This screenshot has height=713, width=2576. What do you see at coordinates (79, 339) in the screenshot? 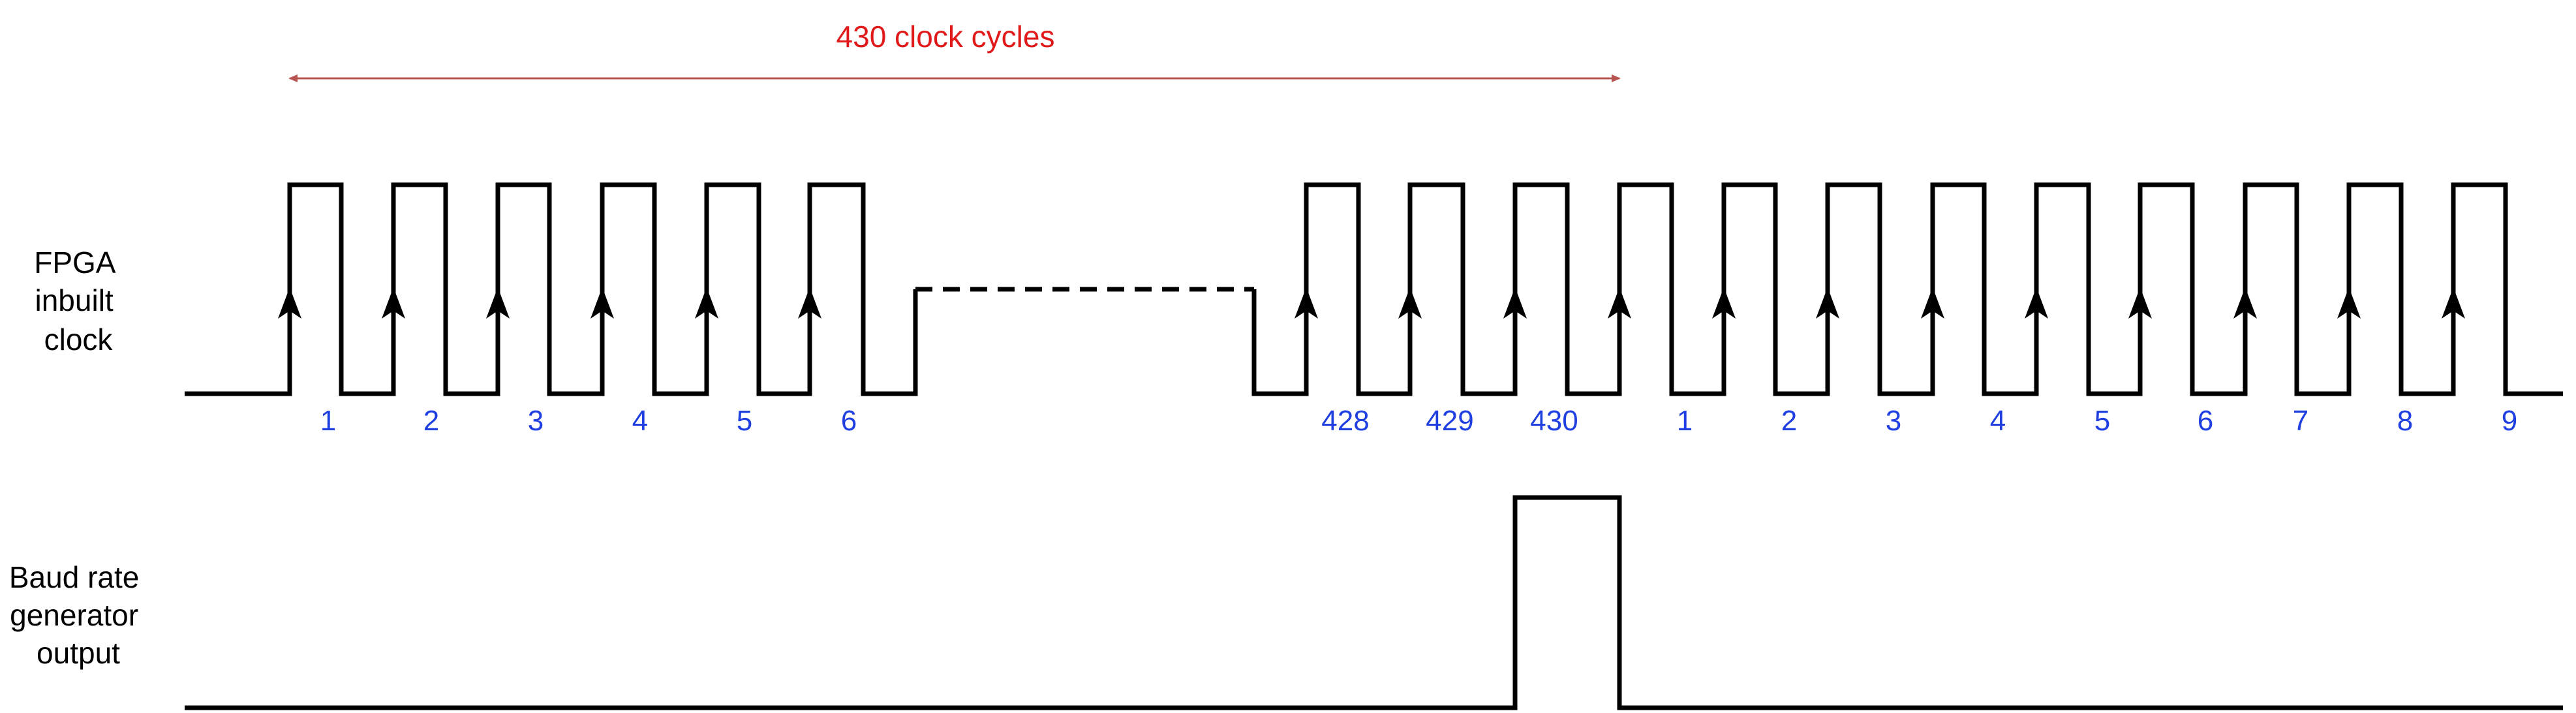
I see `clock-label-line-3: clock` at bounding box center [79, 339].